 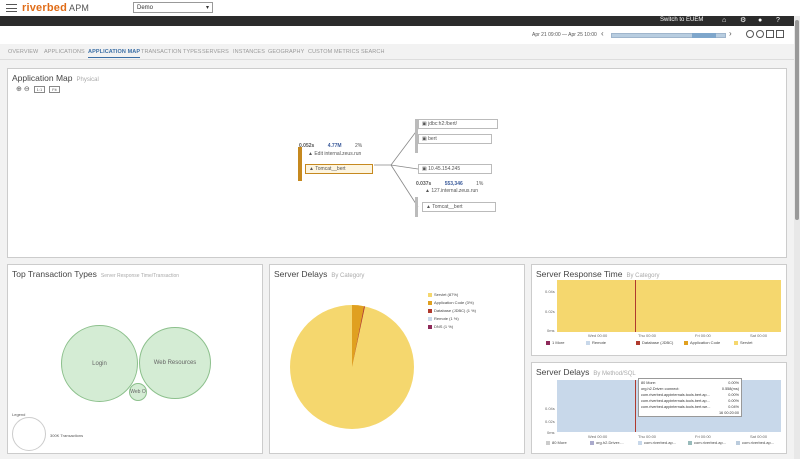 What do you see at coordinates (730, 33) in the screenshot?
I see `chevron-right-icon: ›` at bounding box center [730, 33].